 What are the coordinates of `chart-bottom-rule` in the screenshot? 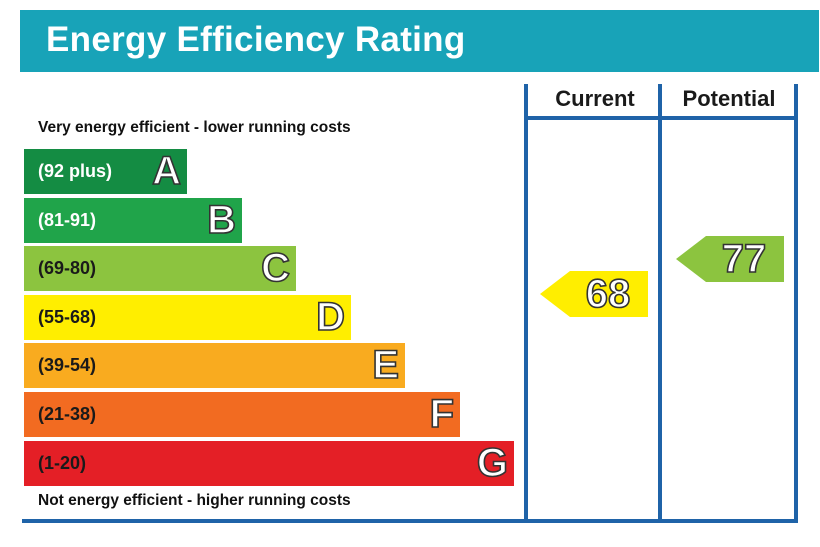 It's located at (410, 521).